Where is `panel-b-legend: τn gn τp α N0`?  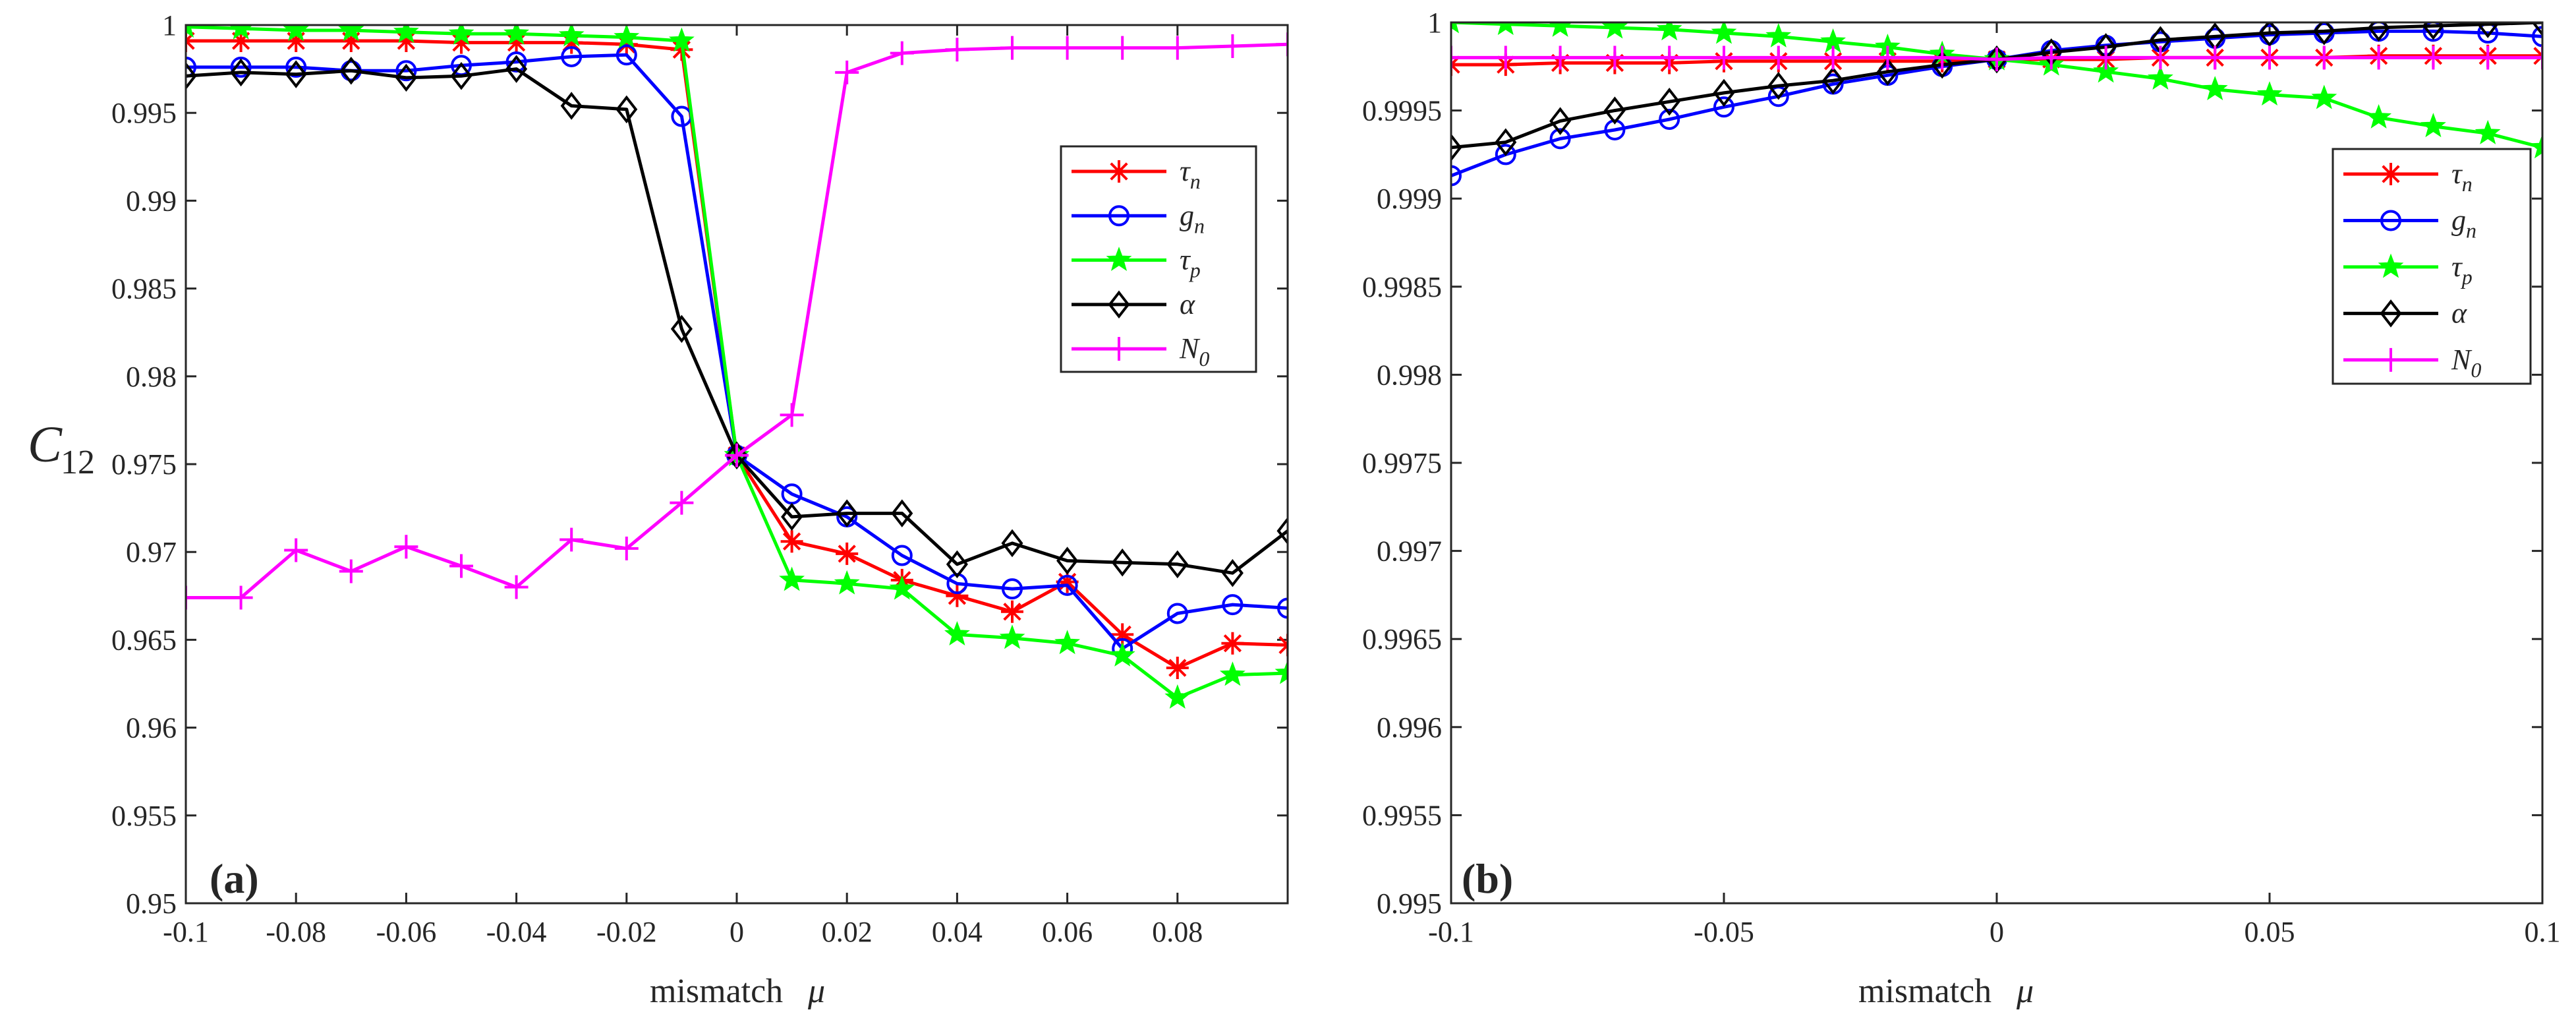 panel-b-legend: τn gn τp α N0 is located at coordinates (2432, 266).